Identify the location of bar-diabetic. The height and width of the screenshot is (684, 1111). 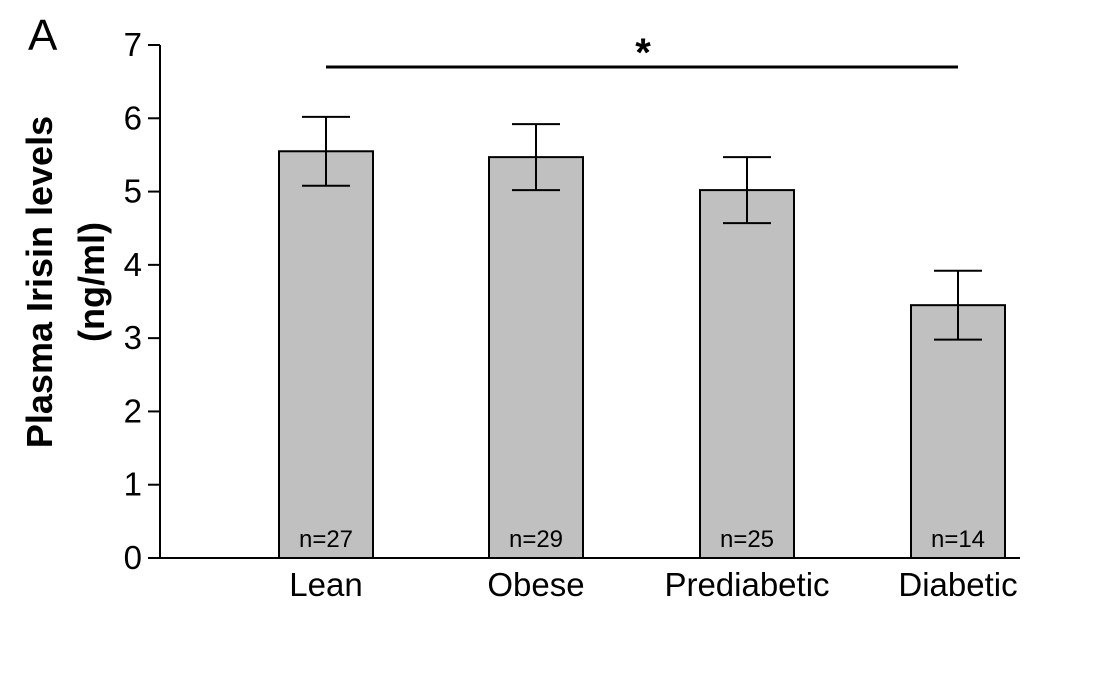
(958, 431).